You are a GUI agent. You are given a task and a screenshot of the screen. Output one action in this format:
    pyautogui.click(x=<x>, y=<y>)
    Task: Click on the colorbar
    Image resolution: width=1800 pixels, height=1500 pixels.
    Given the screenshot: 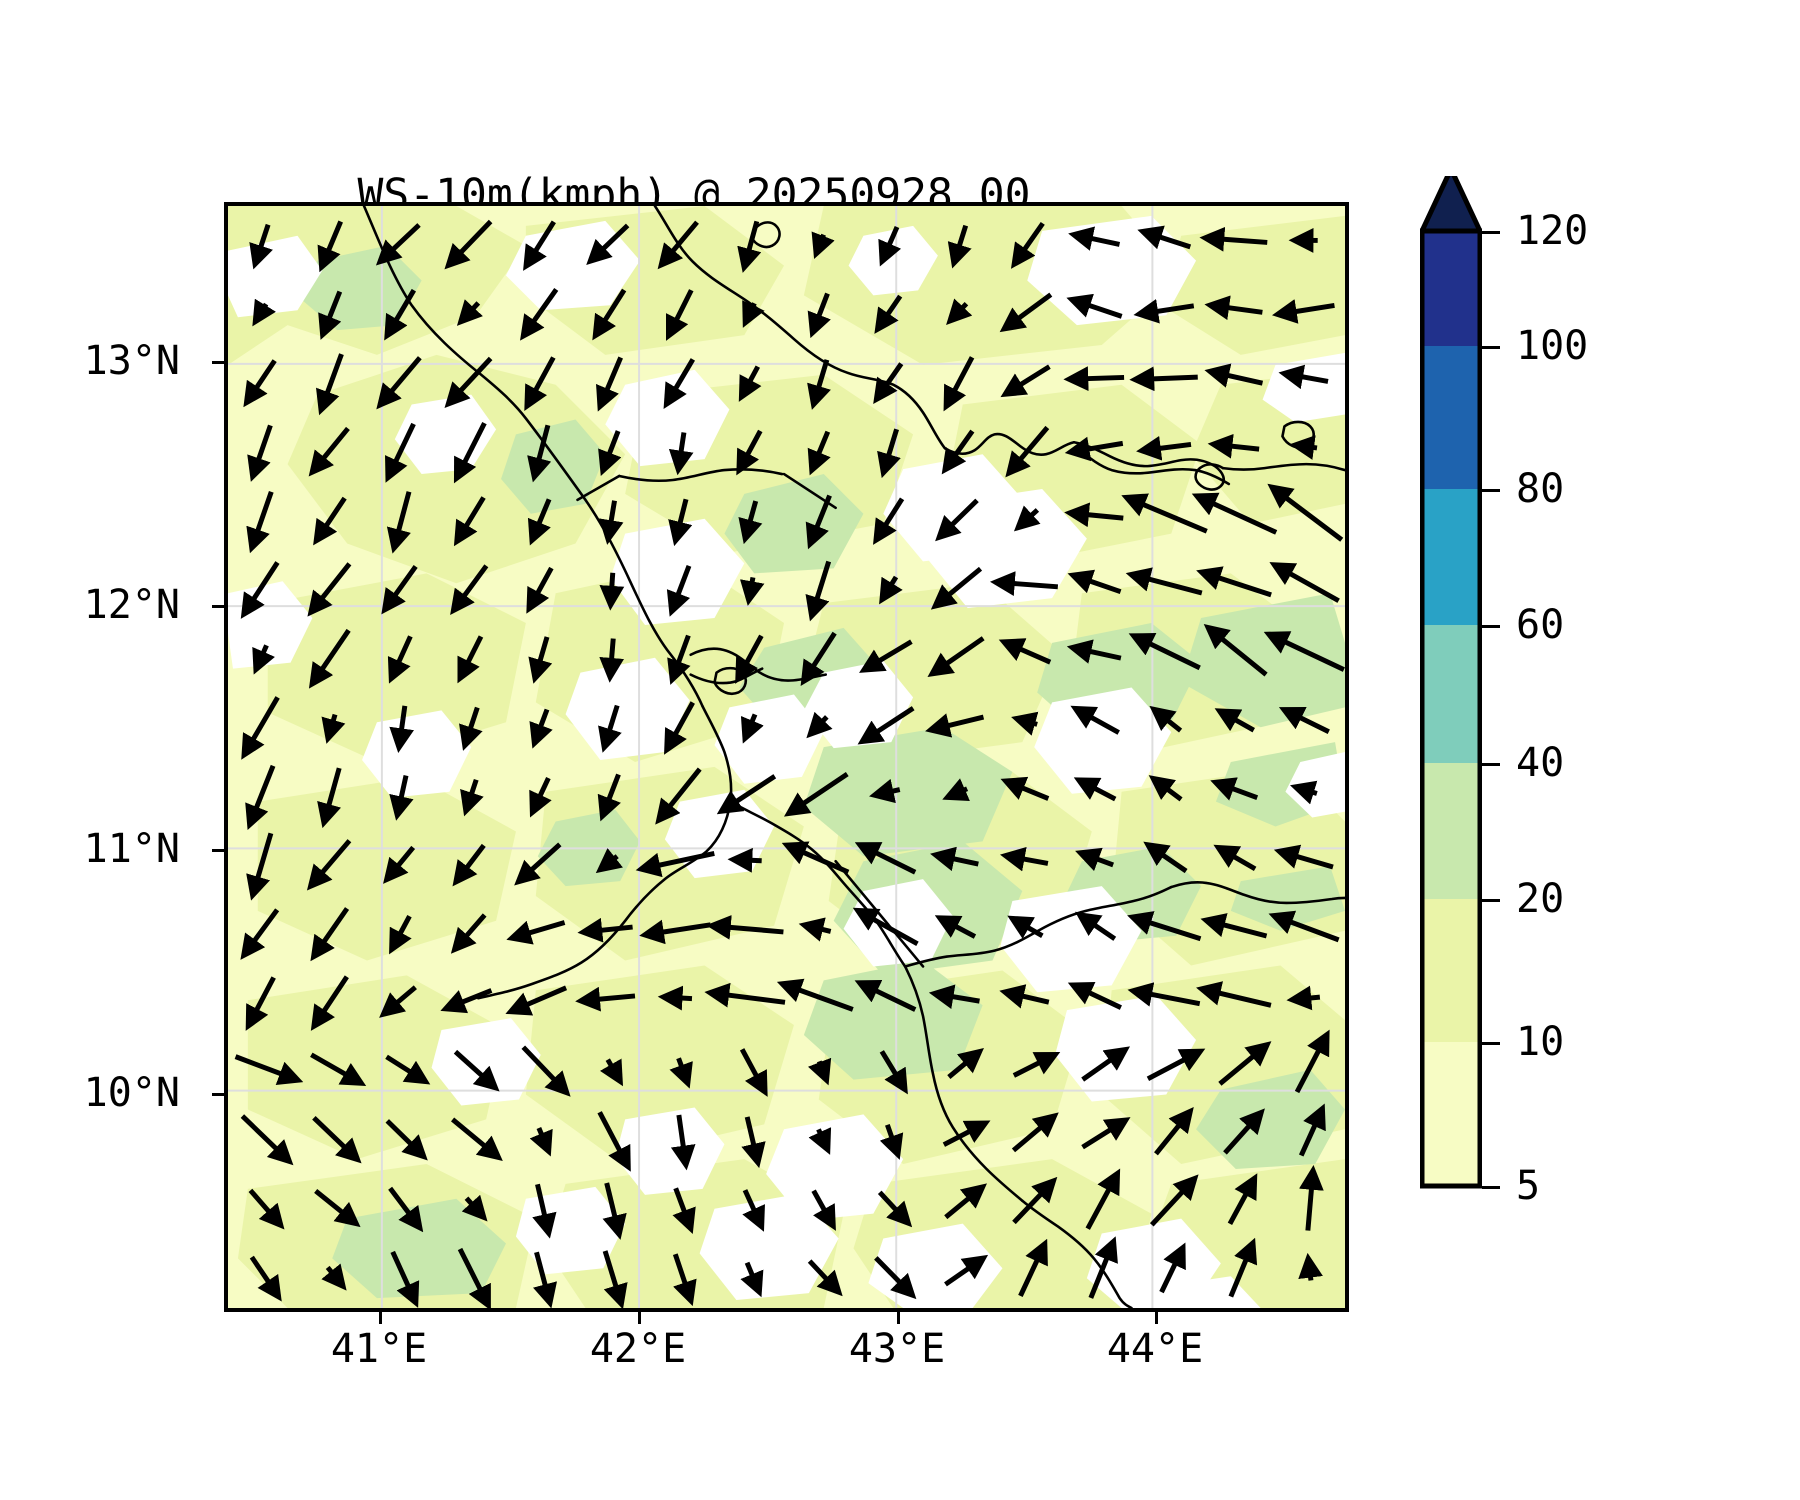 What is the action you would take?
    pyautogui.click(x=1451, y=756)
    